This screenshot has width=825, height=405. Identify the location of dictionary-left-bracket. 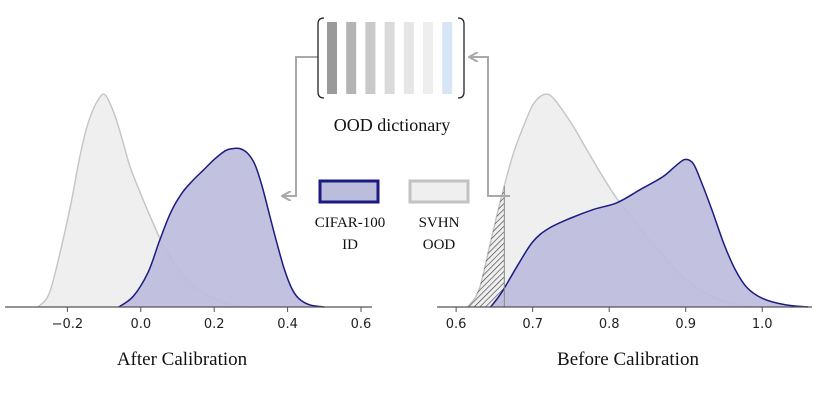
(321, 58).